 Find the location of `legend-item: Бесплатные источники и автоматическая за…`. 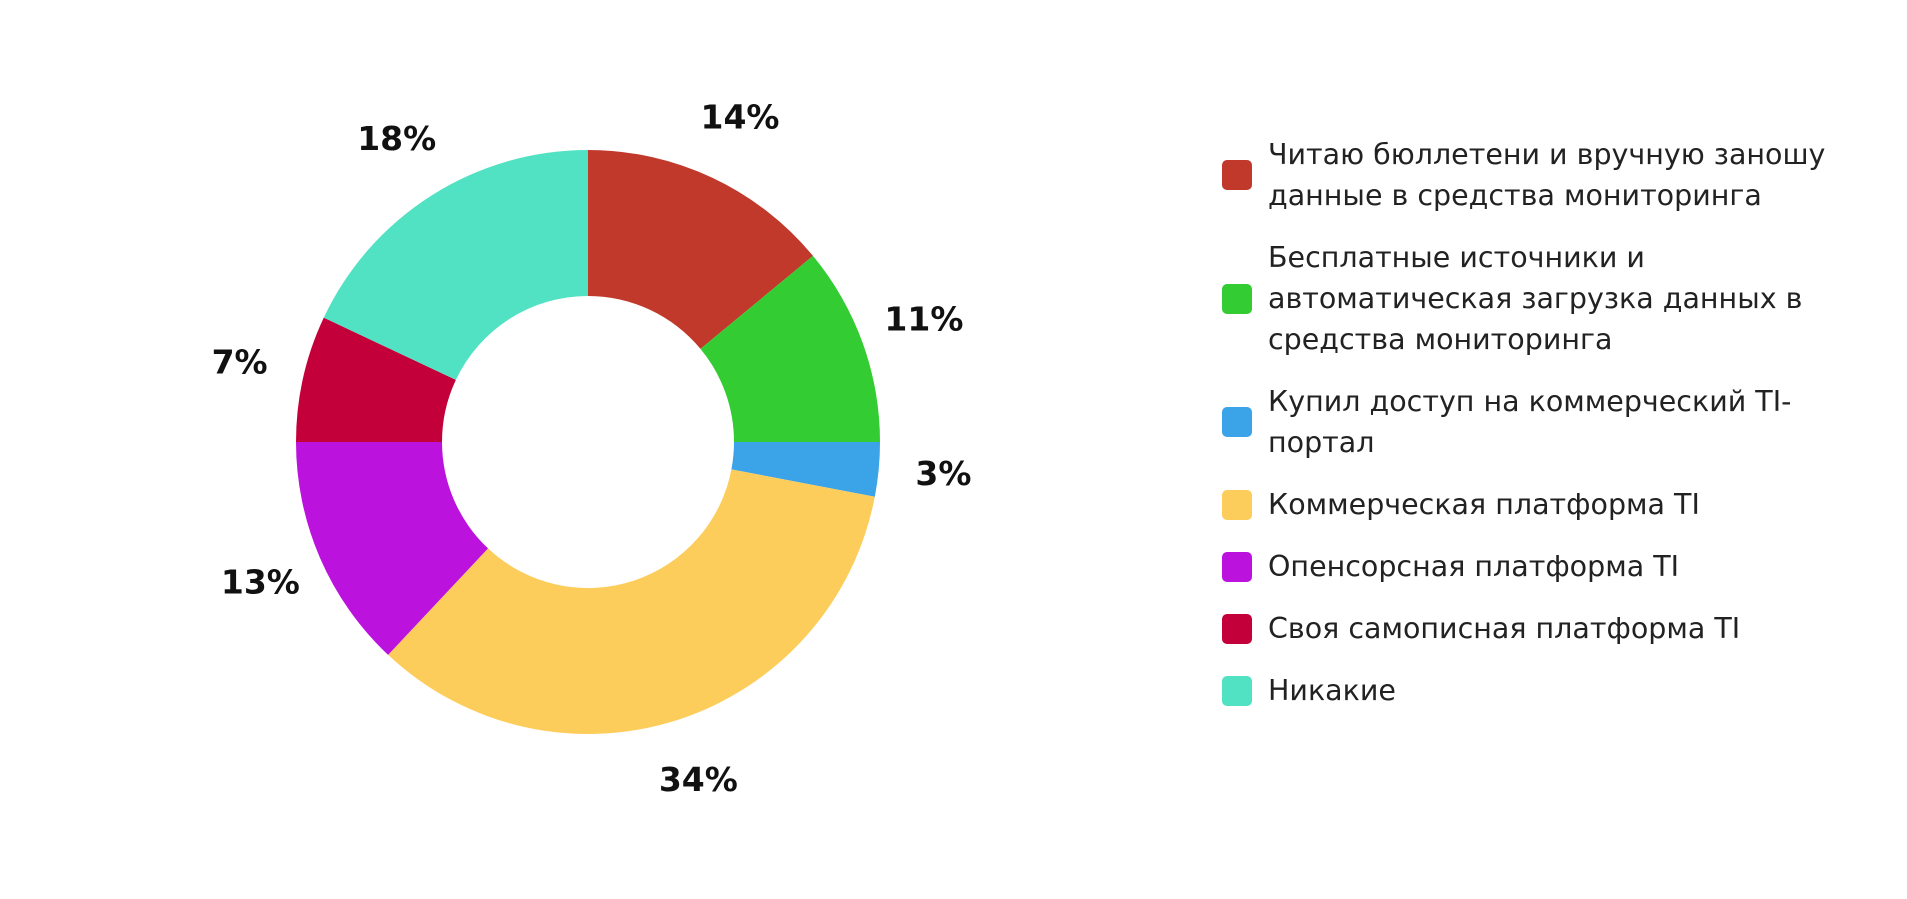

legend-item: Бесплатные источники и автоматическая за… is located at coordinates (1542, 298).